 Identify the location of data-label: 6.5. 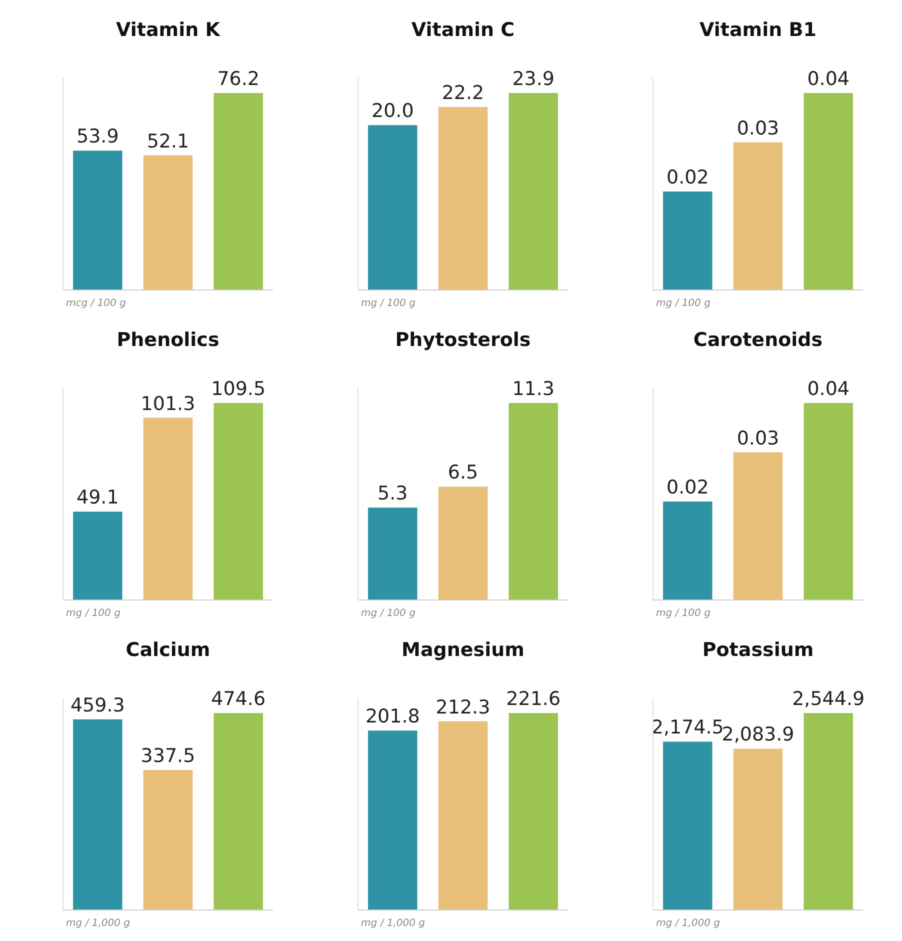
(463, 473).